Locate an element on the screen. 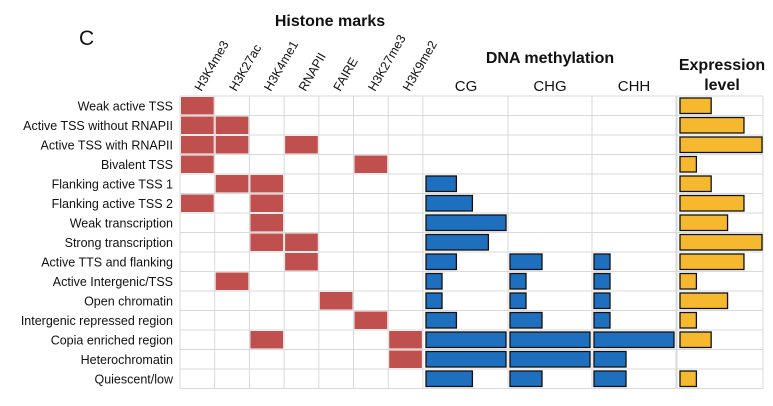 The height and width of the screenshot is (406, 773). methylation-context-label: CG is located at coordinates (466, 86).